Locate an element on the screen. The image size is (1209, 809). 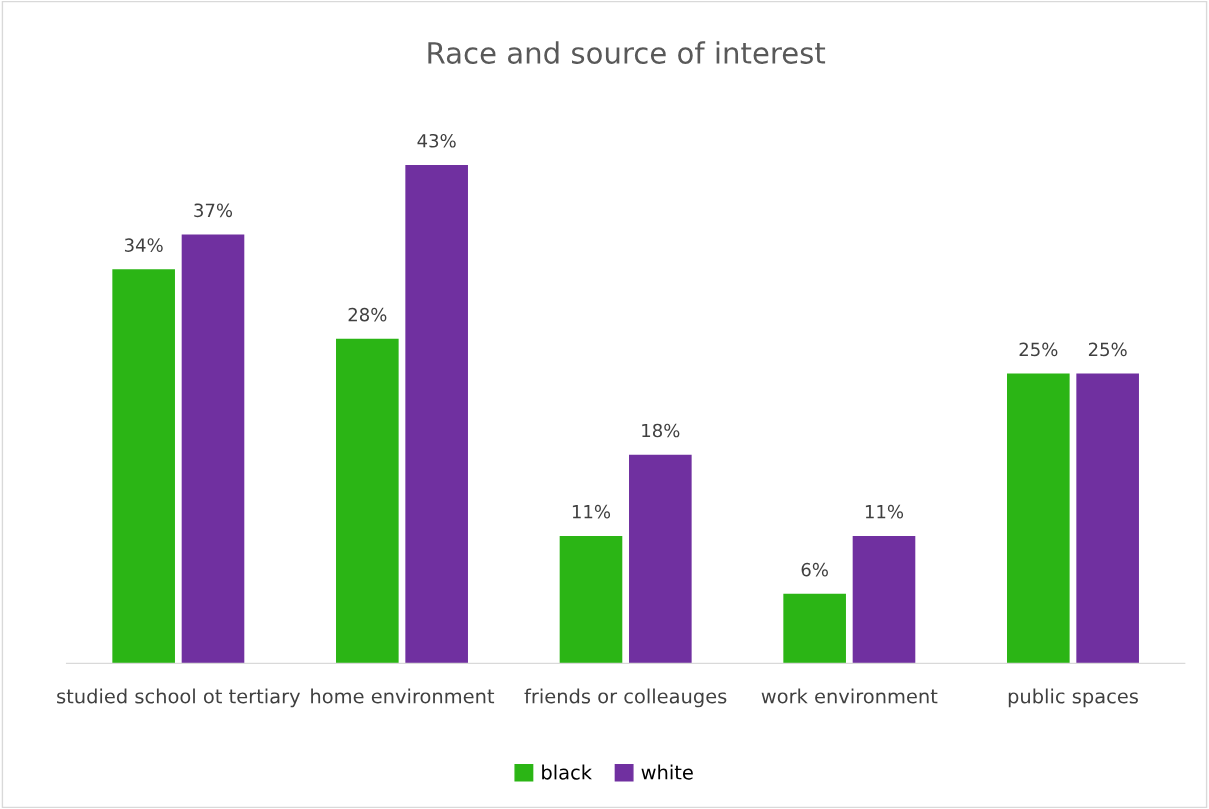
legend-label: black is located at coordinates (567, 772).